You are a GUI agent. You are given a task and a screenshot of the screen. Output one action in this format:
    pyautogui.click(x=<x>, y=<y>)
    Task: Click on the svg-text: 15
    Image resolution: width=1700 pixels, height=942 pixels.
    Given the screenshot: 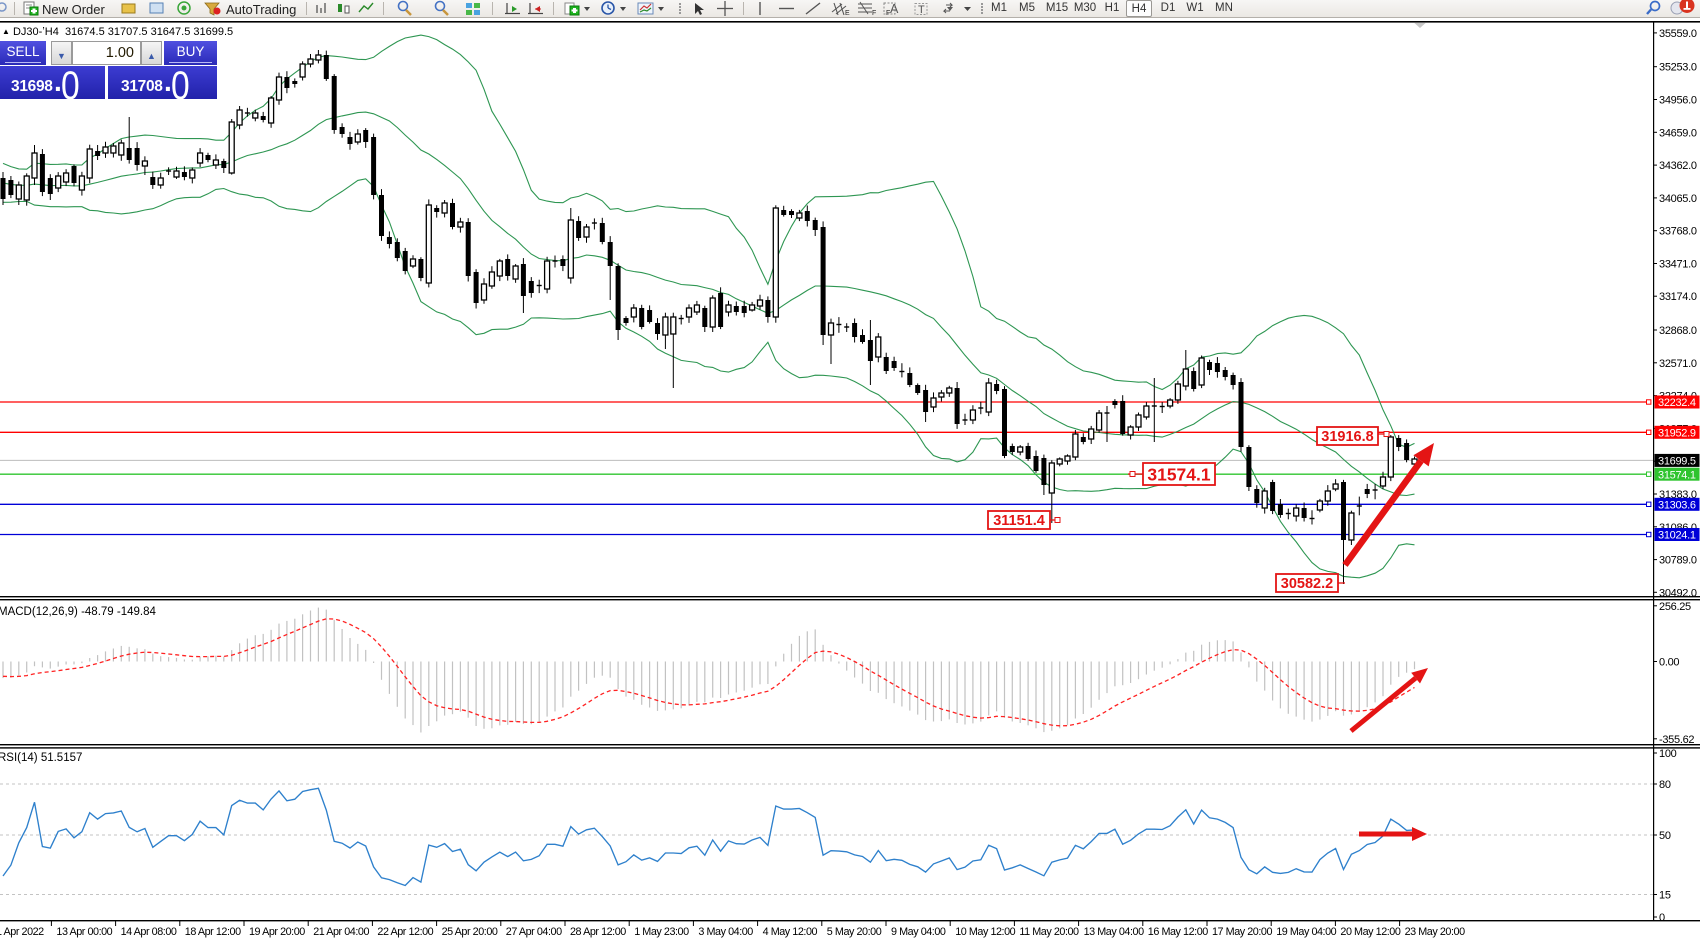 What is the action you would take?
    pyautogui.click(x=1665, y=896)
    